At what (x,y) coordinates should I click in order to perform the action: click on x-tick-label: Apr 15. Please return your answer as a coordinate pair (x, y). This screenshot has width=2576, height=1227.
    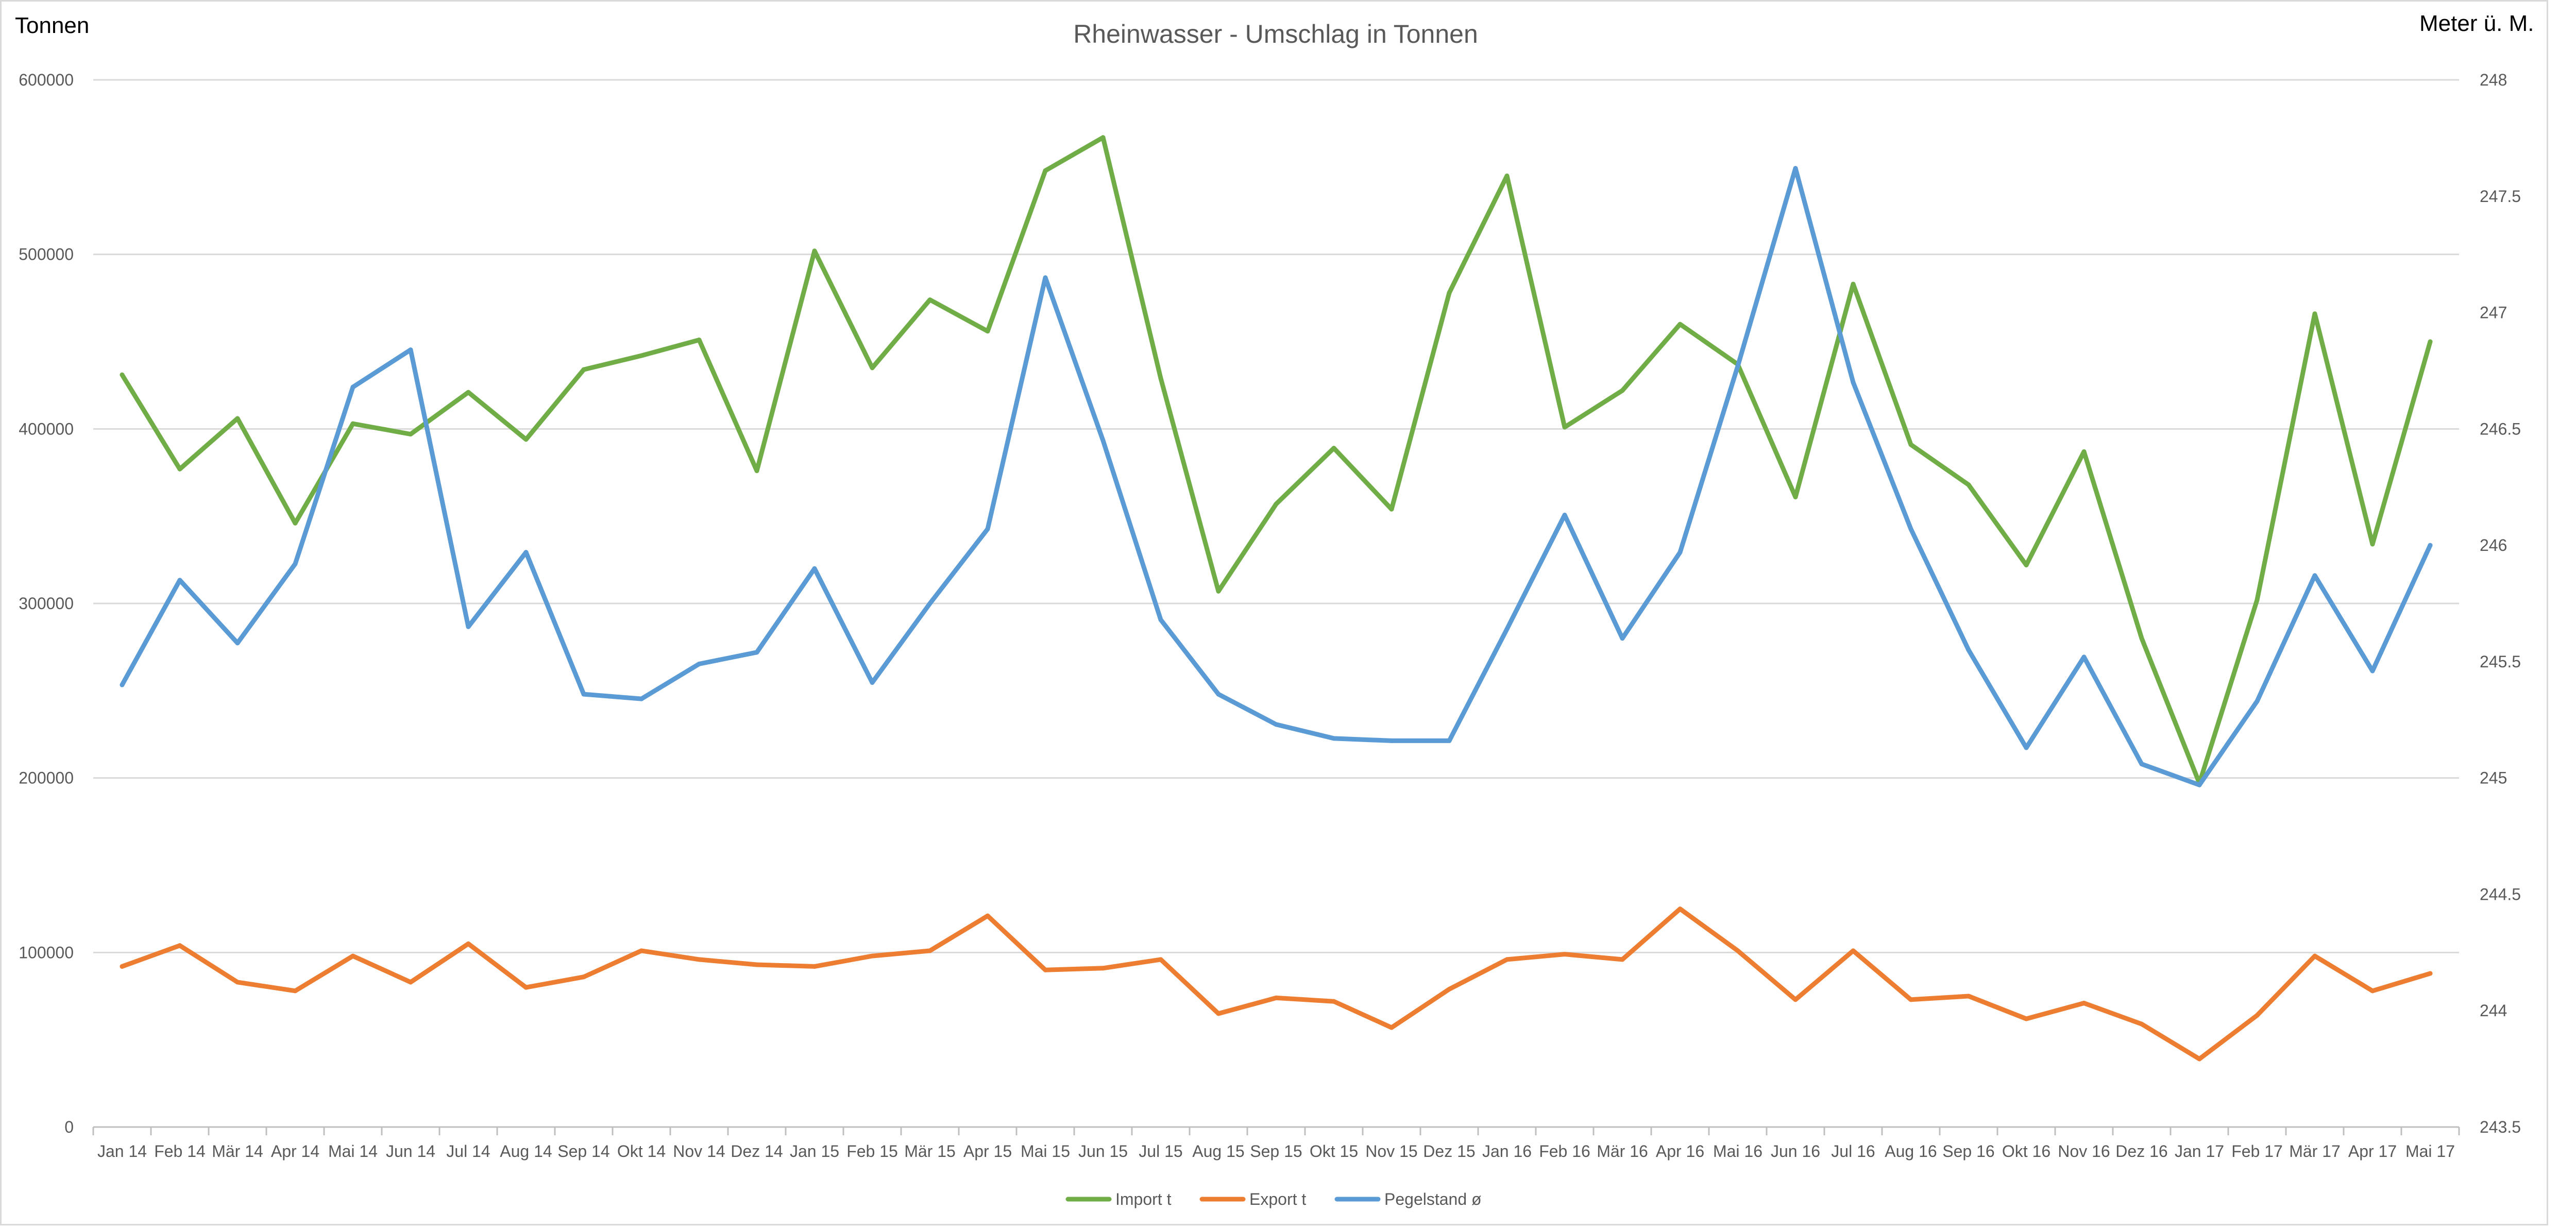
    Looking at the image, I should click on (987, 1151).